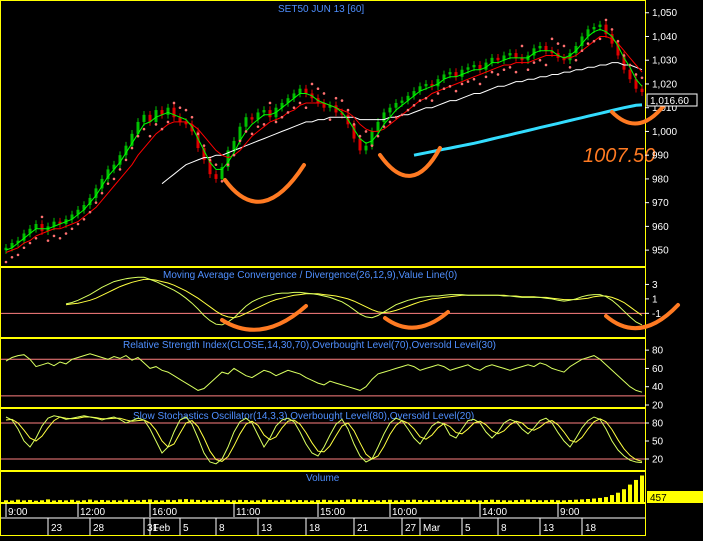  I want to click on price-annotation-arc, so click(640, 112).